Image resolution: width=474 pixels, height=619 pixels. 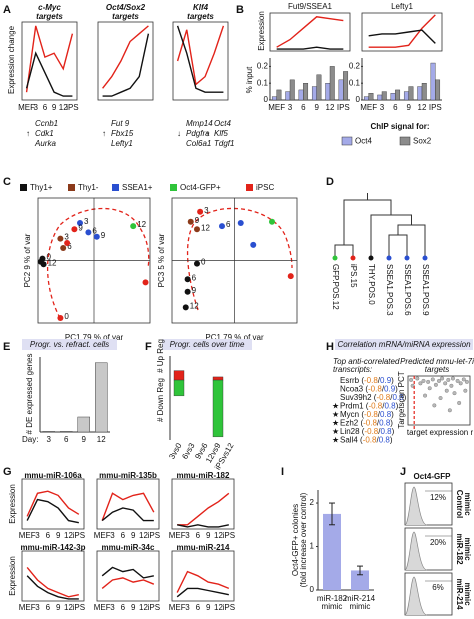 I want to click on gene-name: Mmp14, so click(x=199, y=123).